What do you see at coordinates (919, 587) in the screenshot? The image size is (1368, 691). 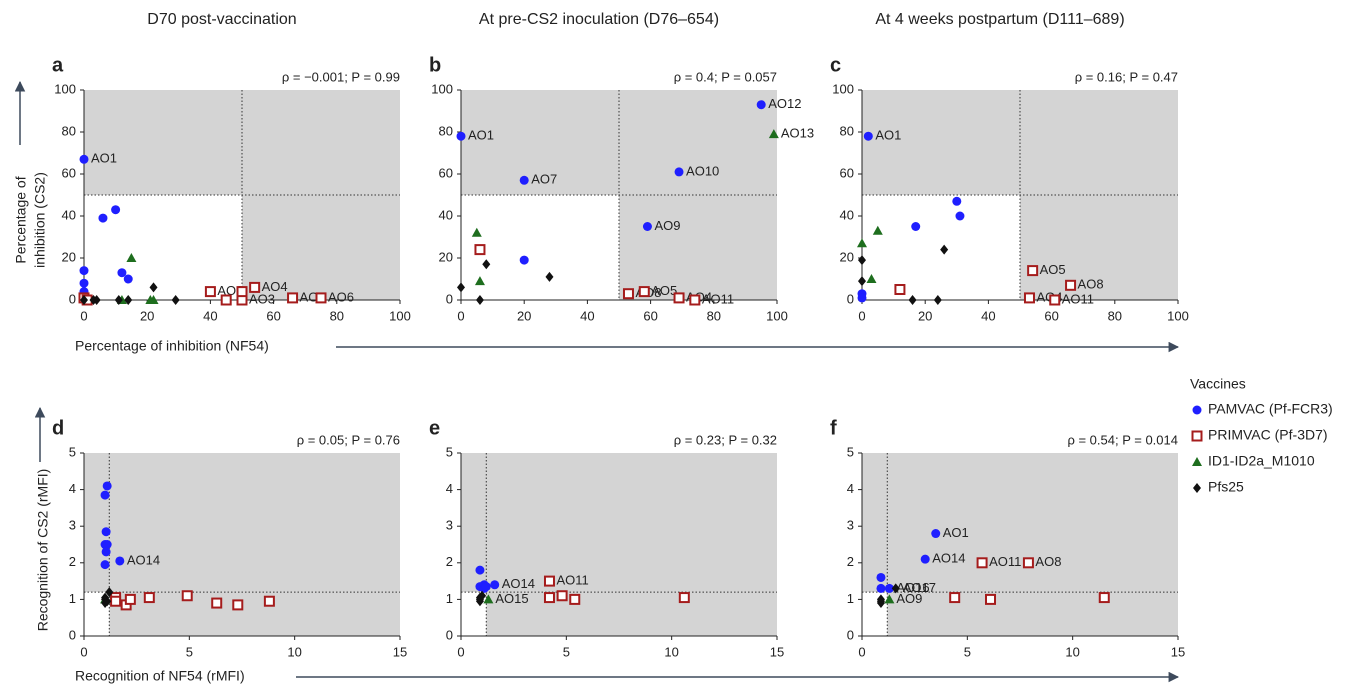 I see `point-label: AO17` at bounding box center [919, 587].